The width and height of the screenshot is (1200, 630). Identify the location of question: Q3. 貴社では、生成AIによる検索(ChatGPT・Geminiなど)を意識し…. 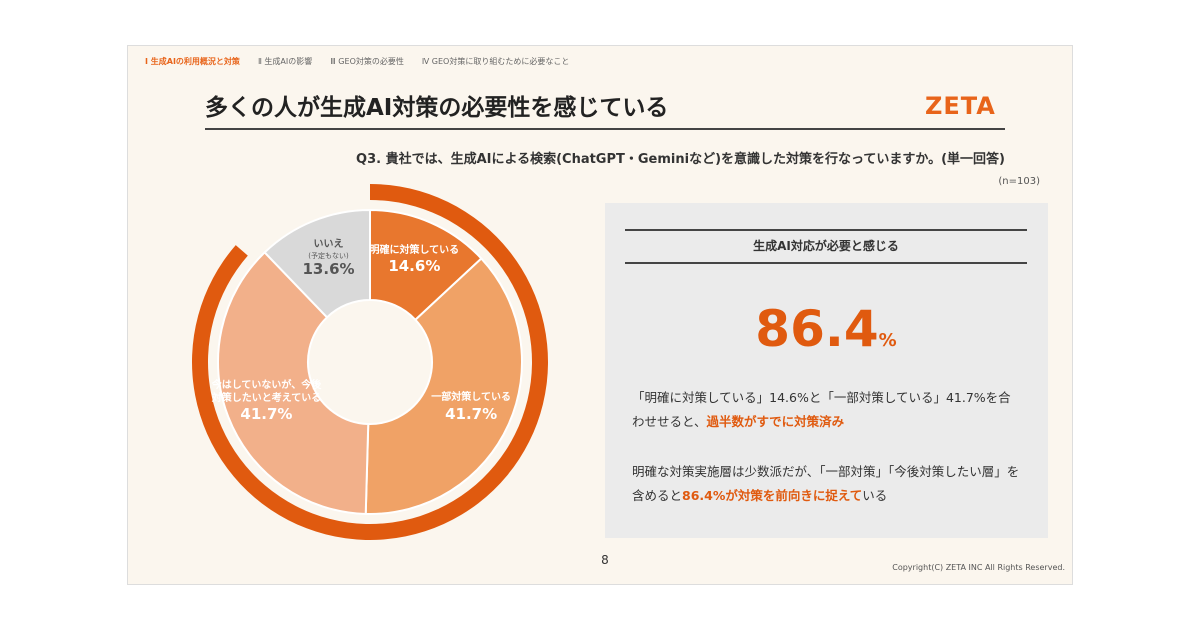
(680, 159).